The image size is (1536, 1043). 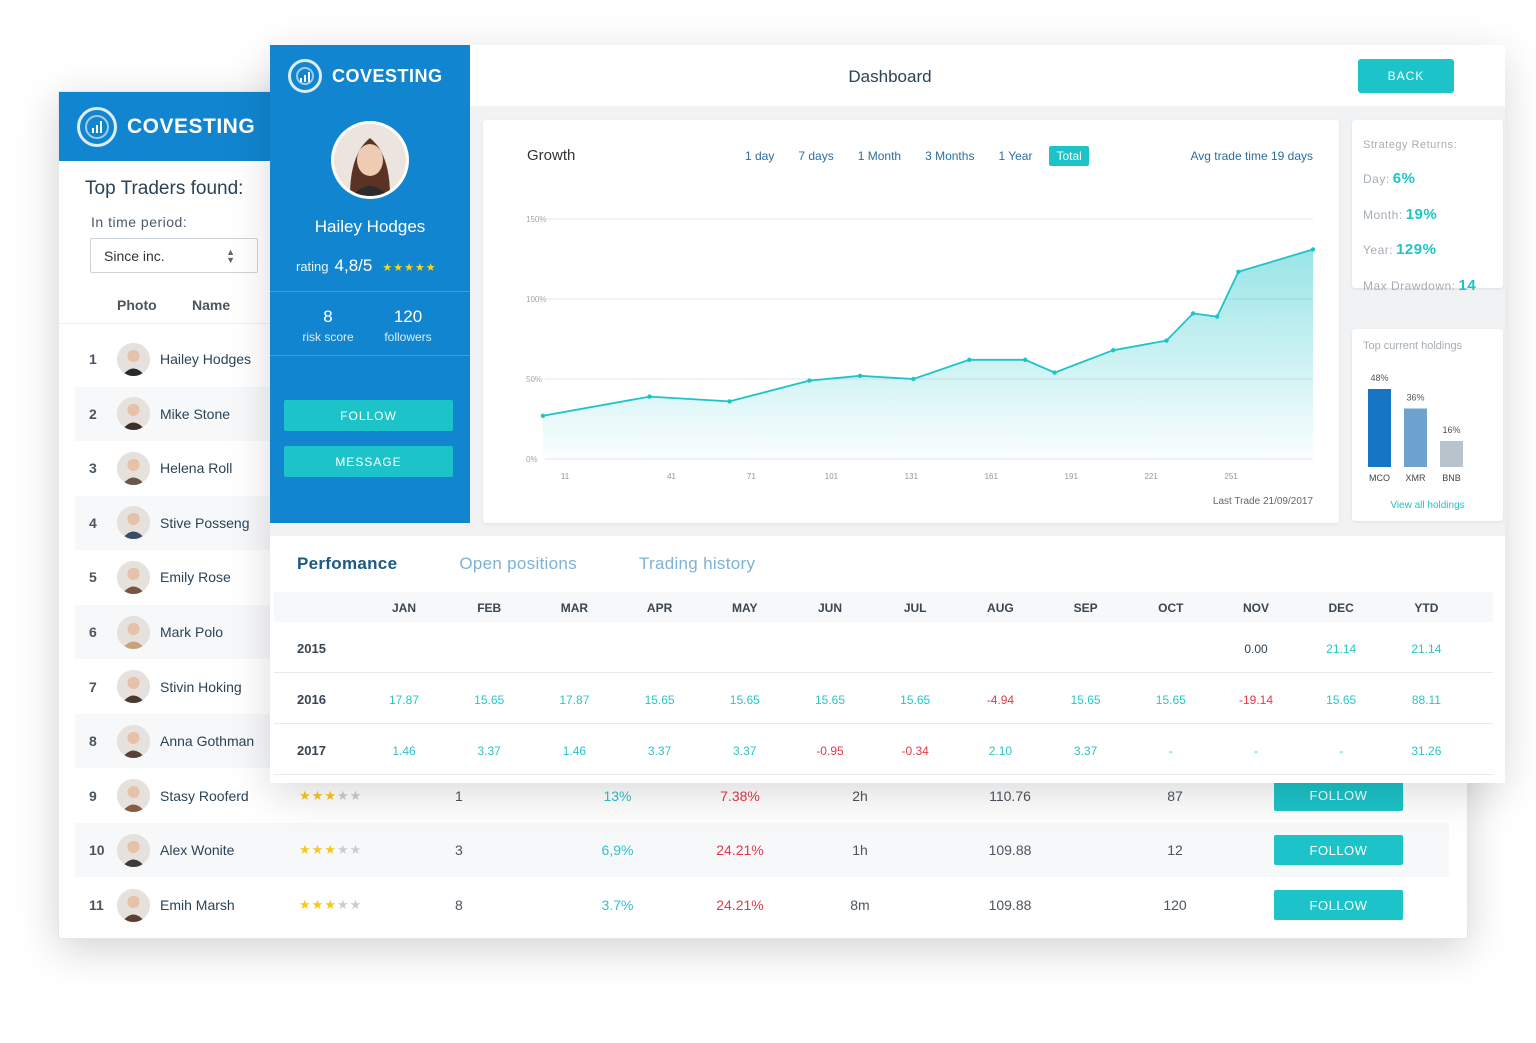 What do you see at coordinates (93, 577) in the screenshot?
I see `trader-rank: 5` at bounding box center [93, 577].